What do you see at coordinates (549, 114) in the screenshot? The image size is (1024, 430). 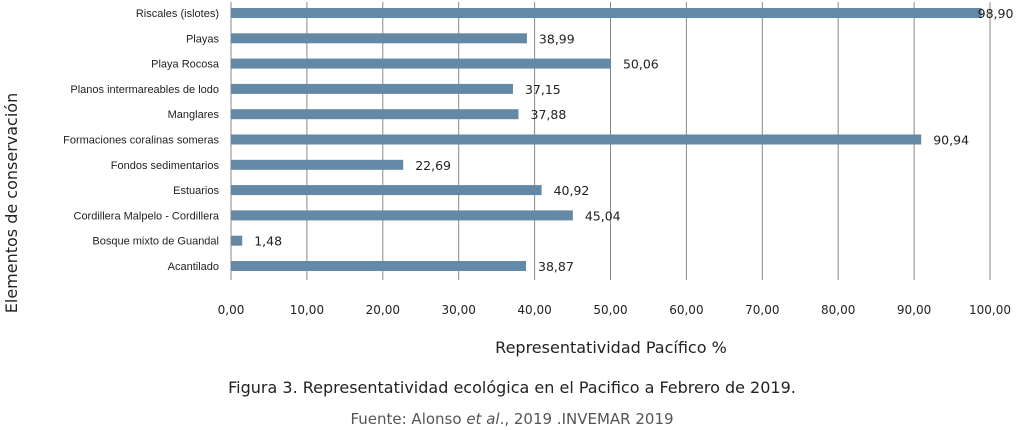 I see `data-label: 37,88` at bounding box center [549, 114].